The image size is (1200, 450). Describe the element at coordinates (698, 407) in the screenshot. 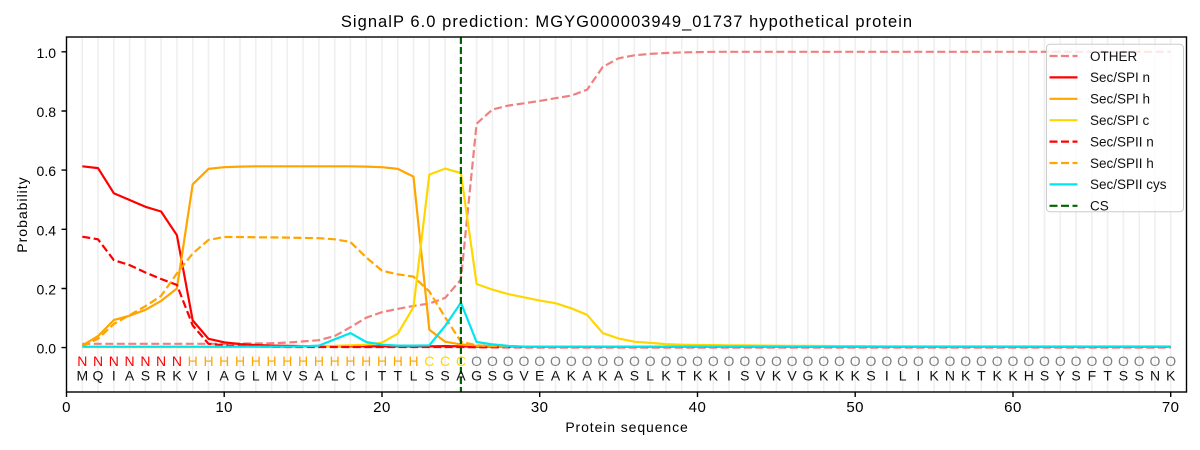

I see `svg-text: 40` at that location.